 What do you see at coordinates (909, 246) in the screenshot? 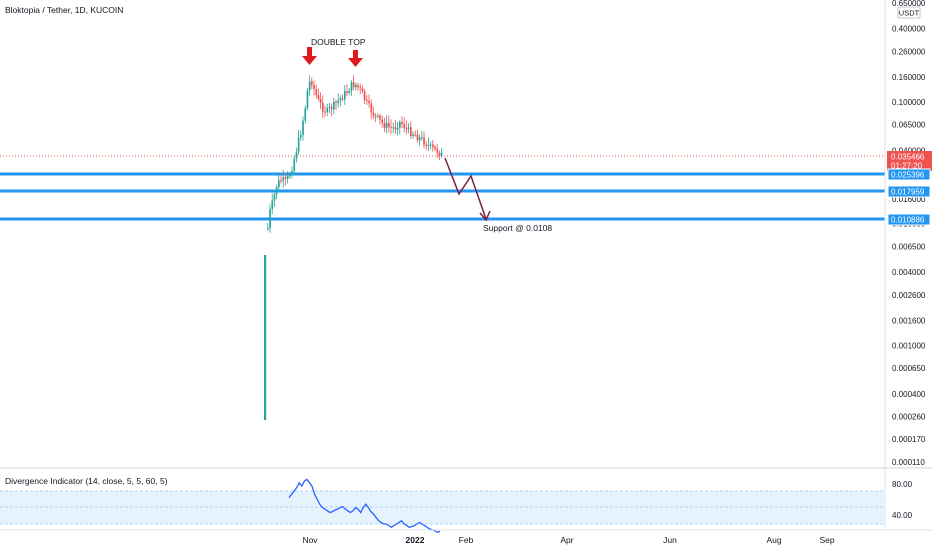
I see `price-tick-label: 0.006500` at bounding box center [909, 246].